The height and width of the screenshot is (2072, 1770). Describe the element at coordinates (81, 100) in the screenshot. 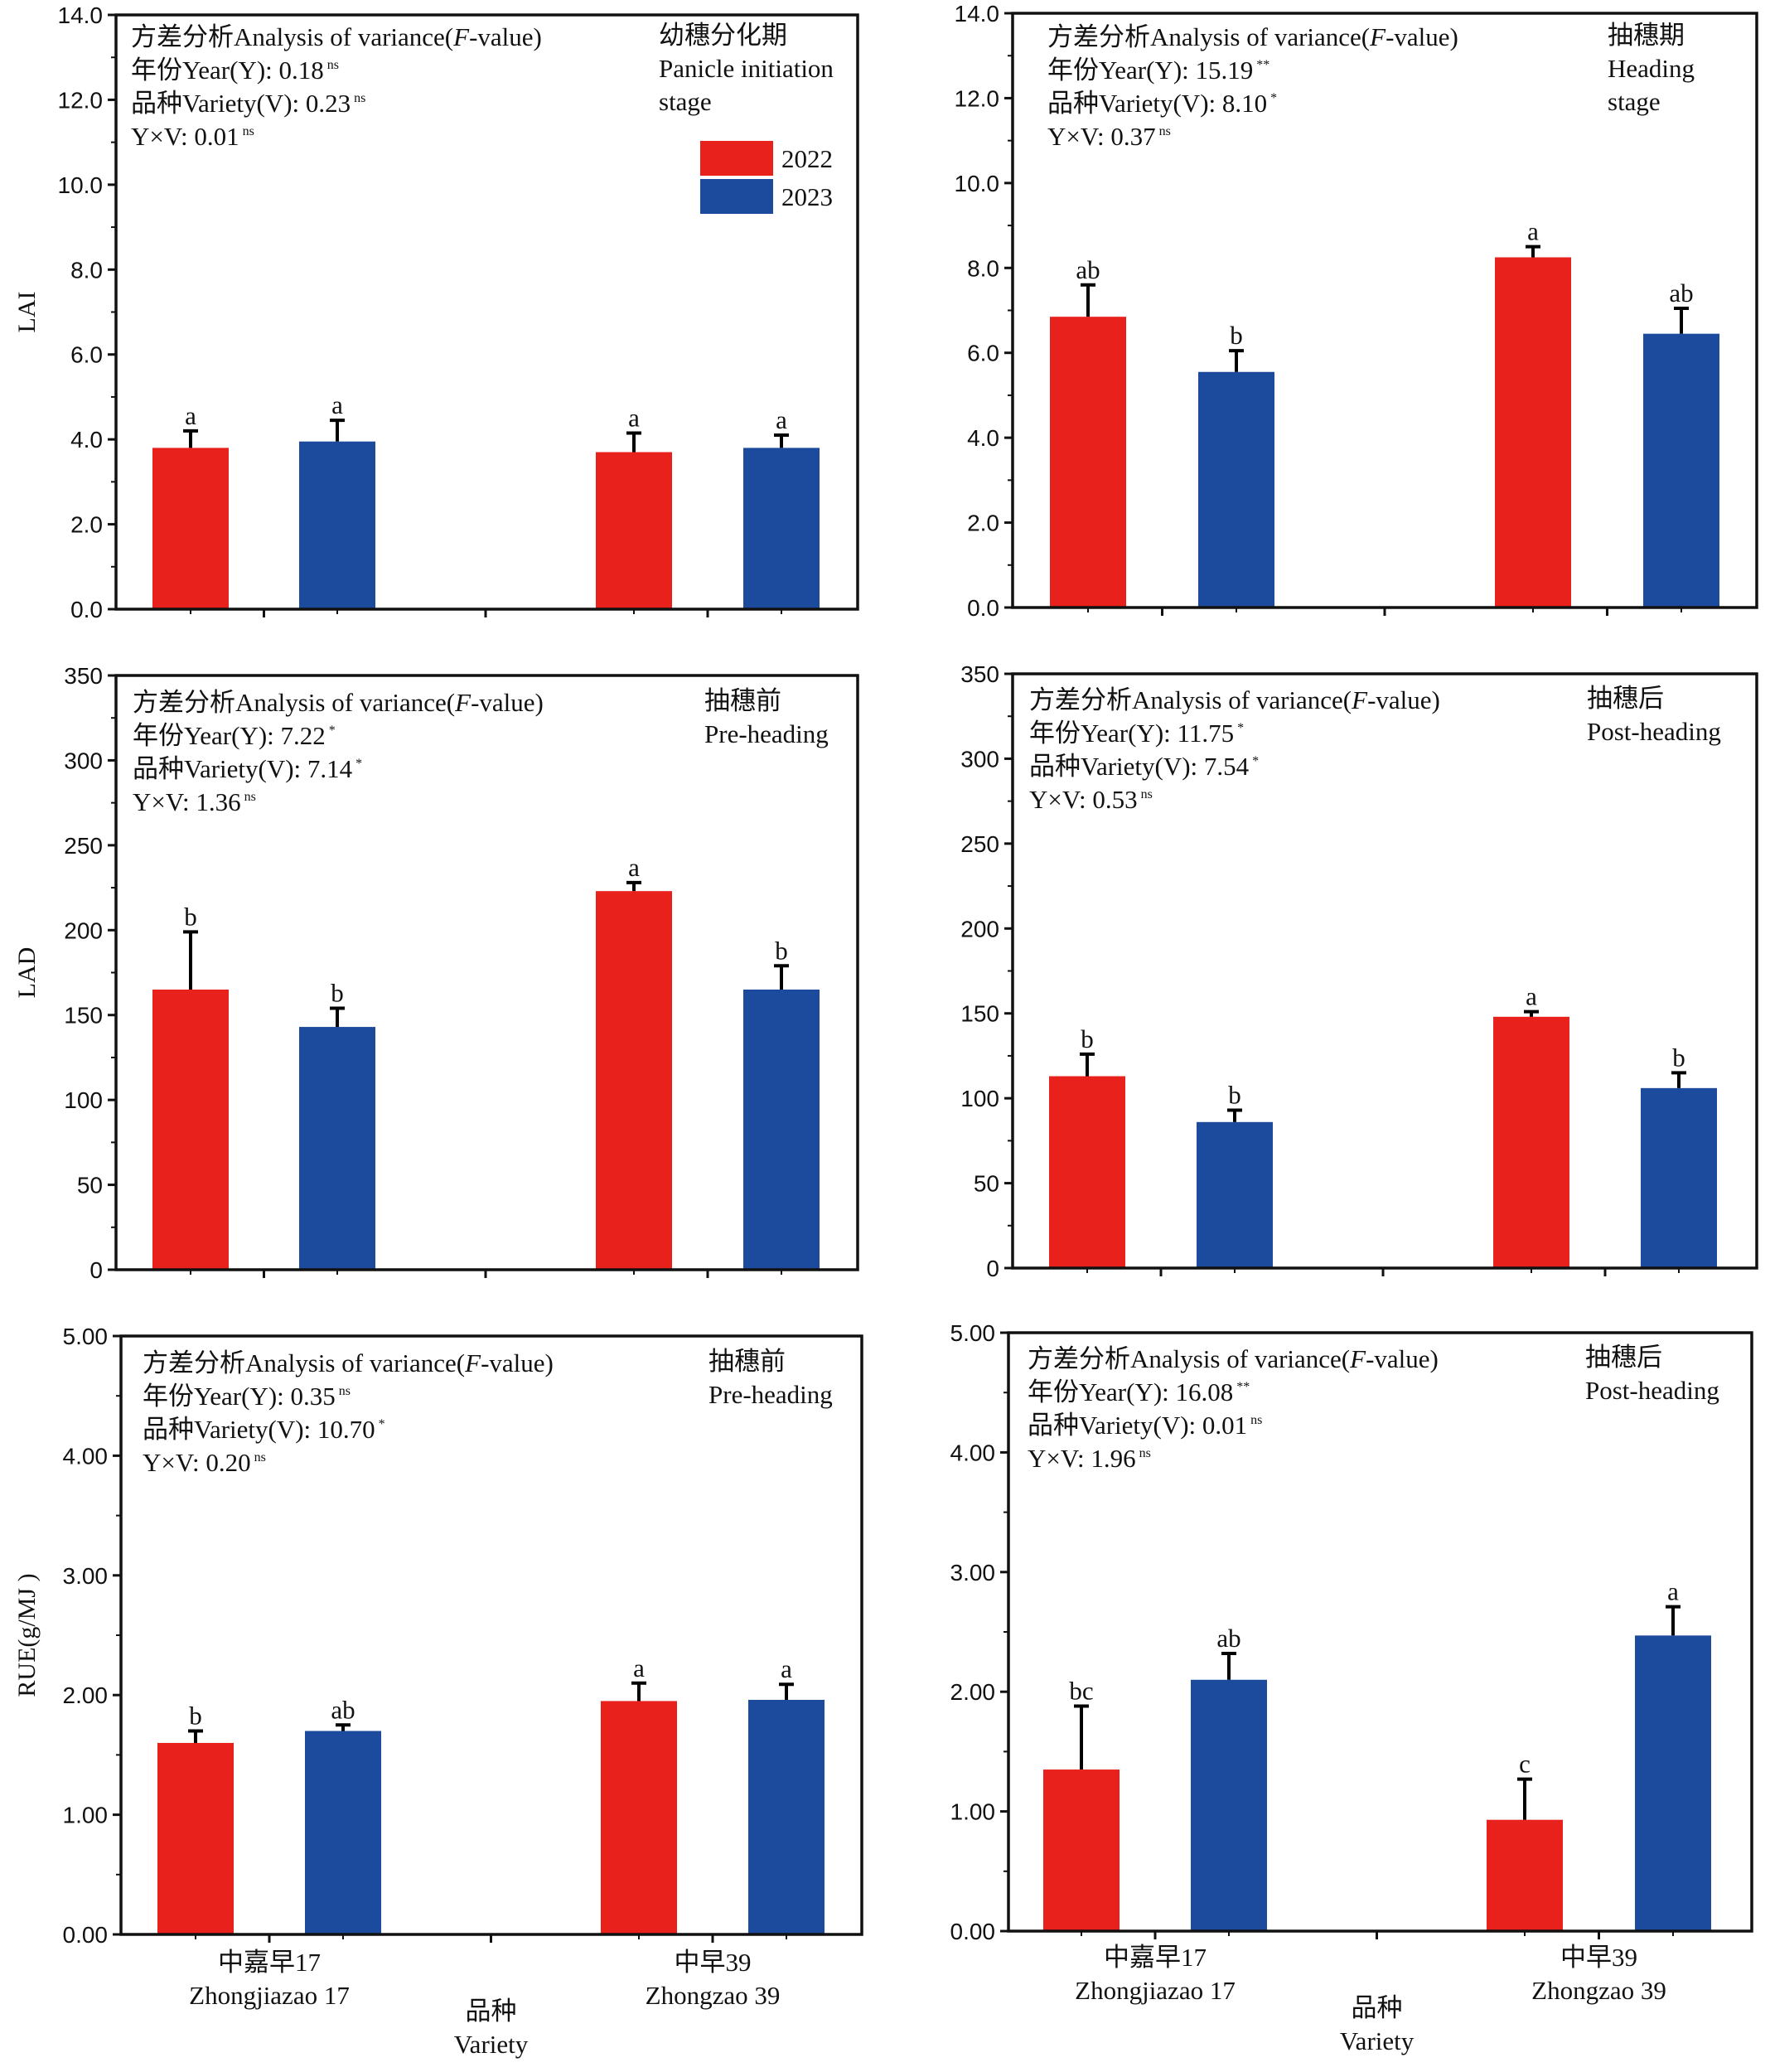

I see `y-tick-label: 12.0` at that location.